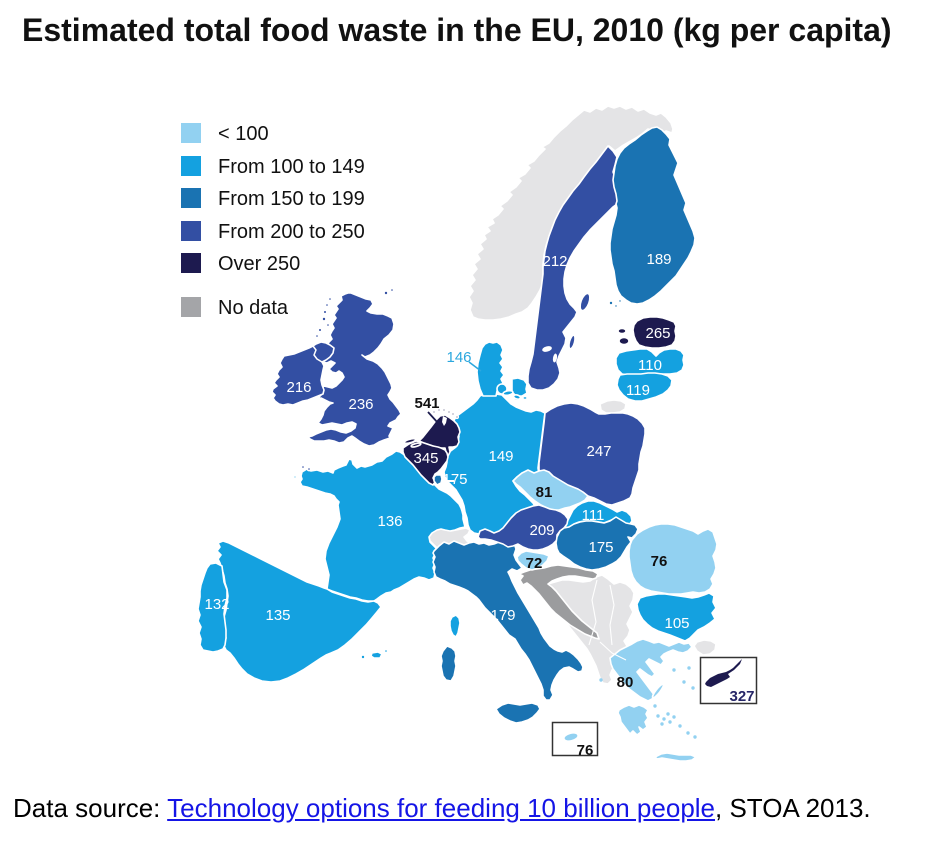 Image resolution: width=939 pixels, height=843 pixels. What do you see at coordinates (458, 357) in the screenshot?
I see `svg-text: 146` at bounding box center [458, 357].